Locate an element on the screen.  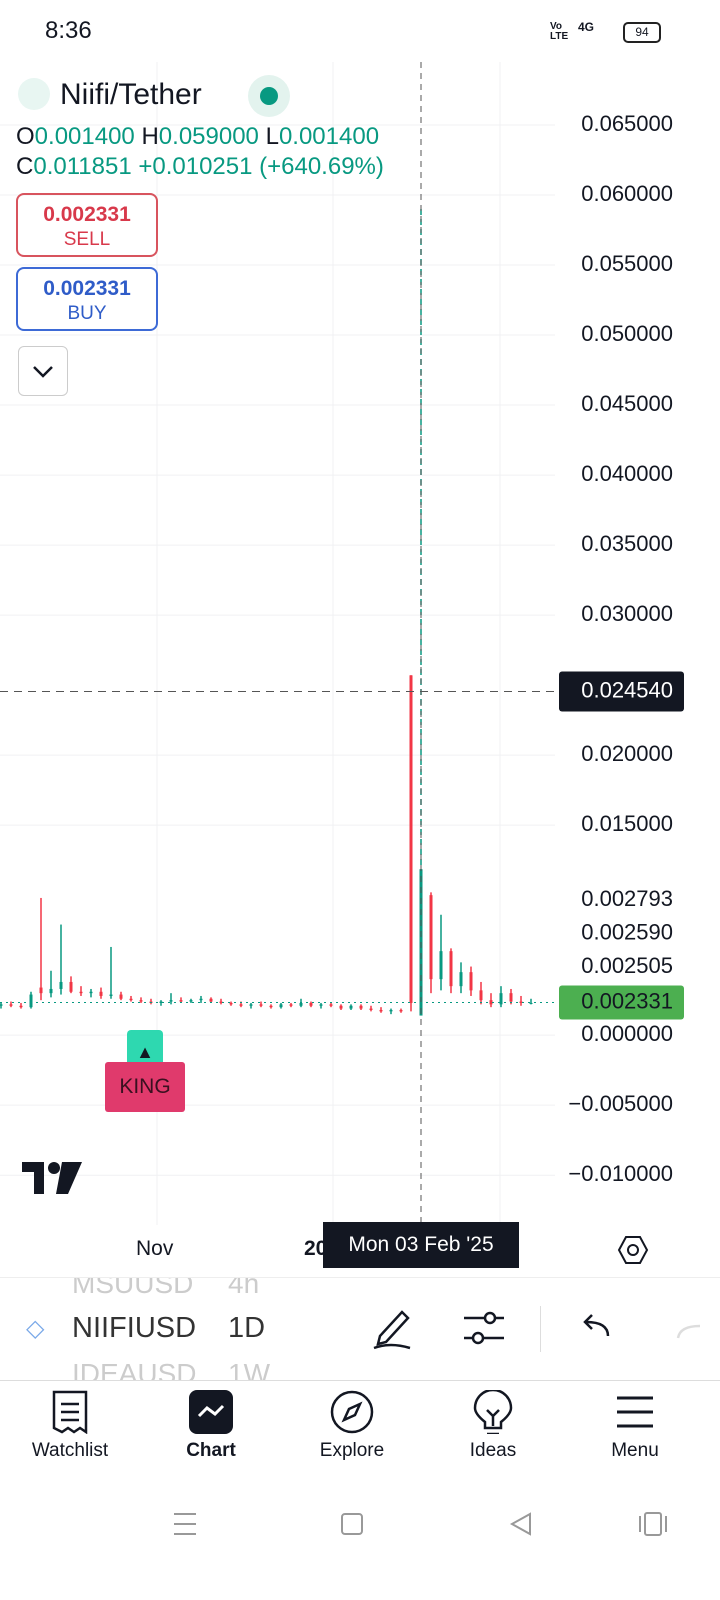
buy-price: 0.002331 is located at coordinates (87, 288).